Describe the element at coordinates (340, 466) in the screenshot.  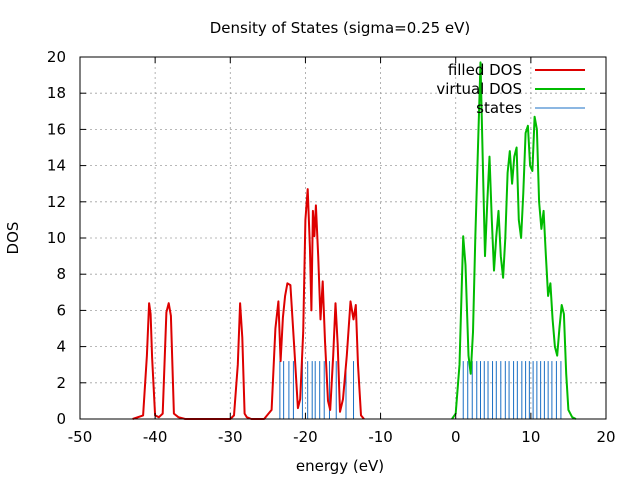
I see `x-axis-title: energy (eV)` at that location.